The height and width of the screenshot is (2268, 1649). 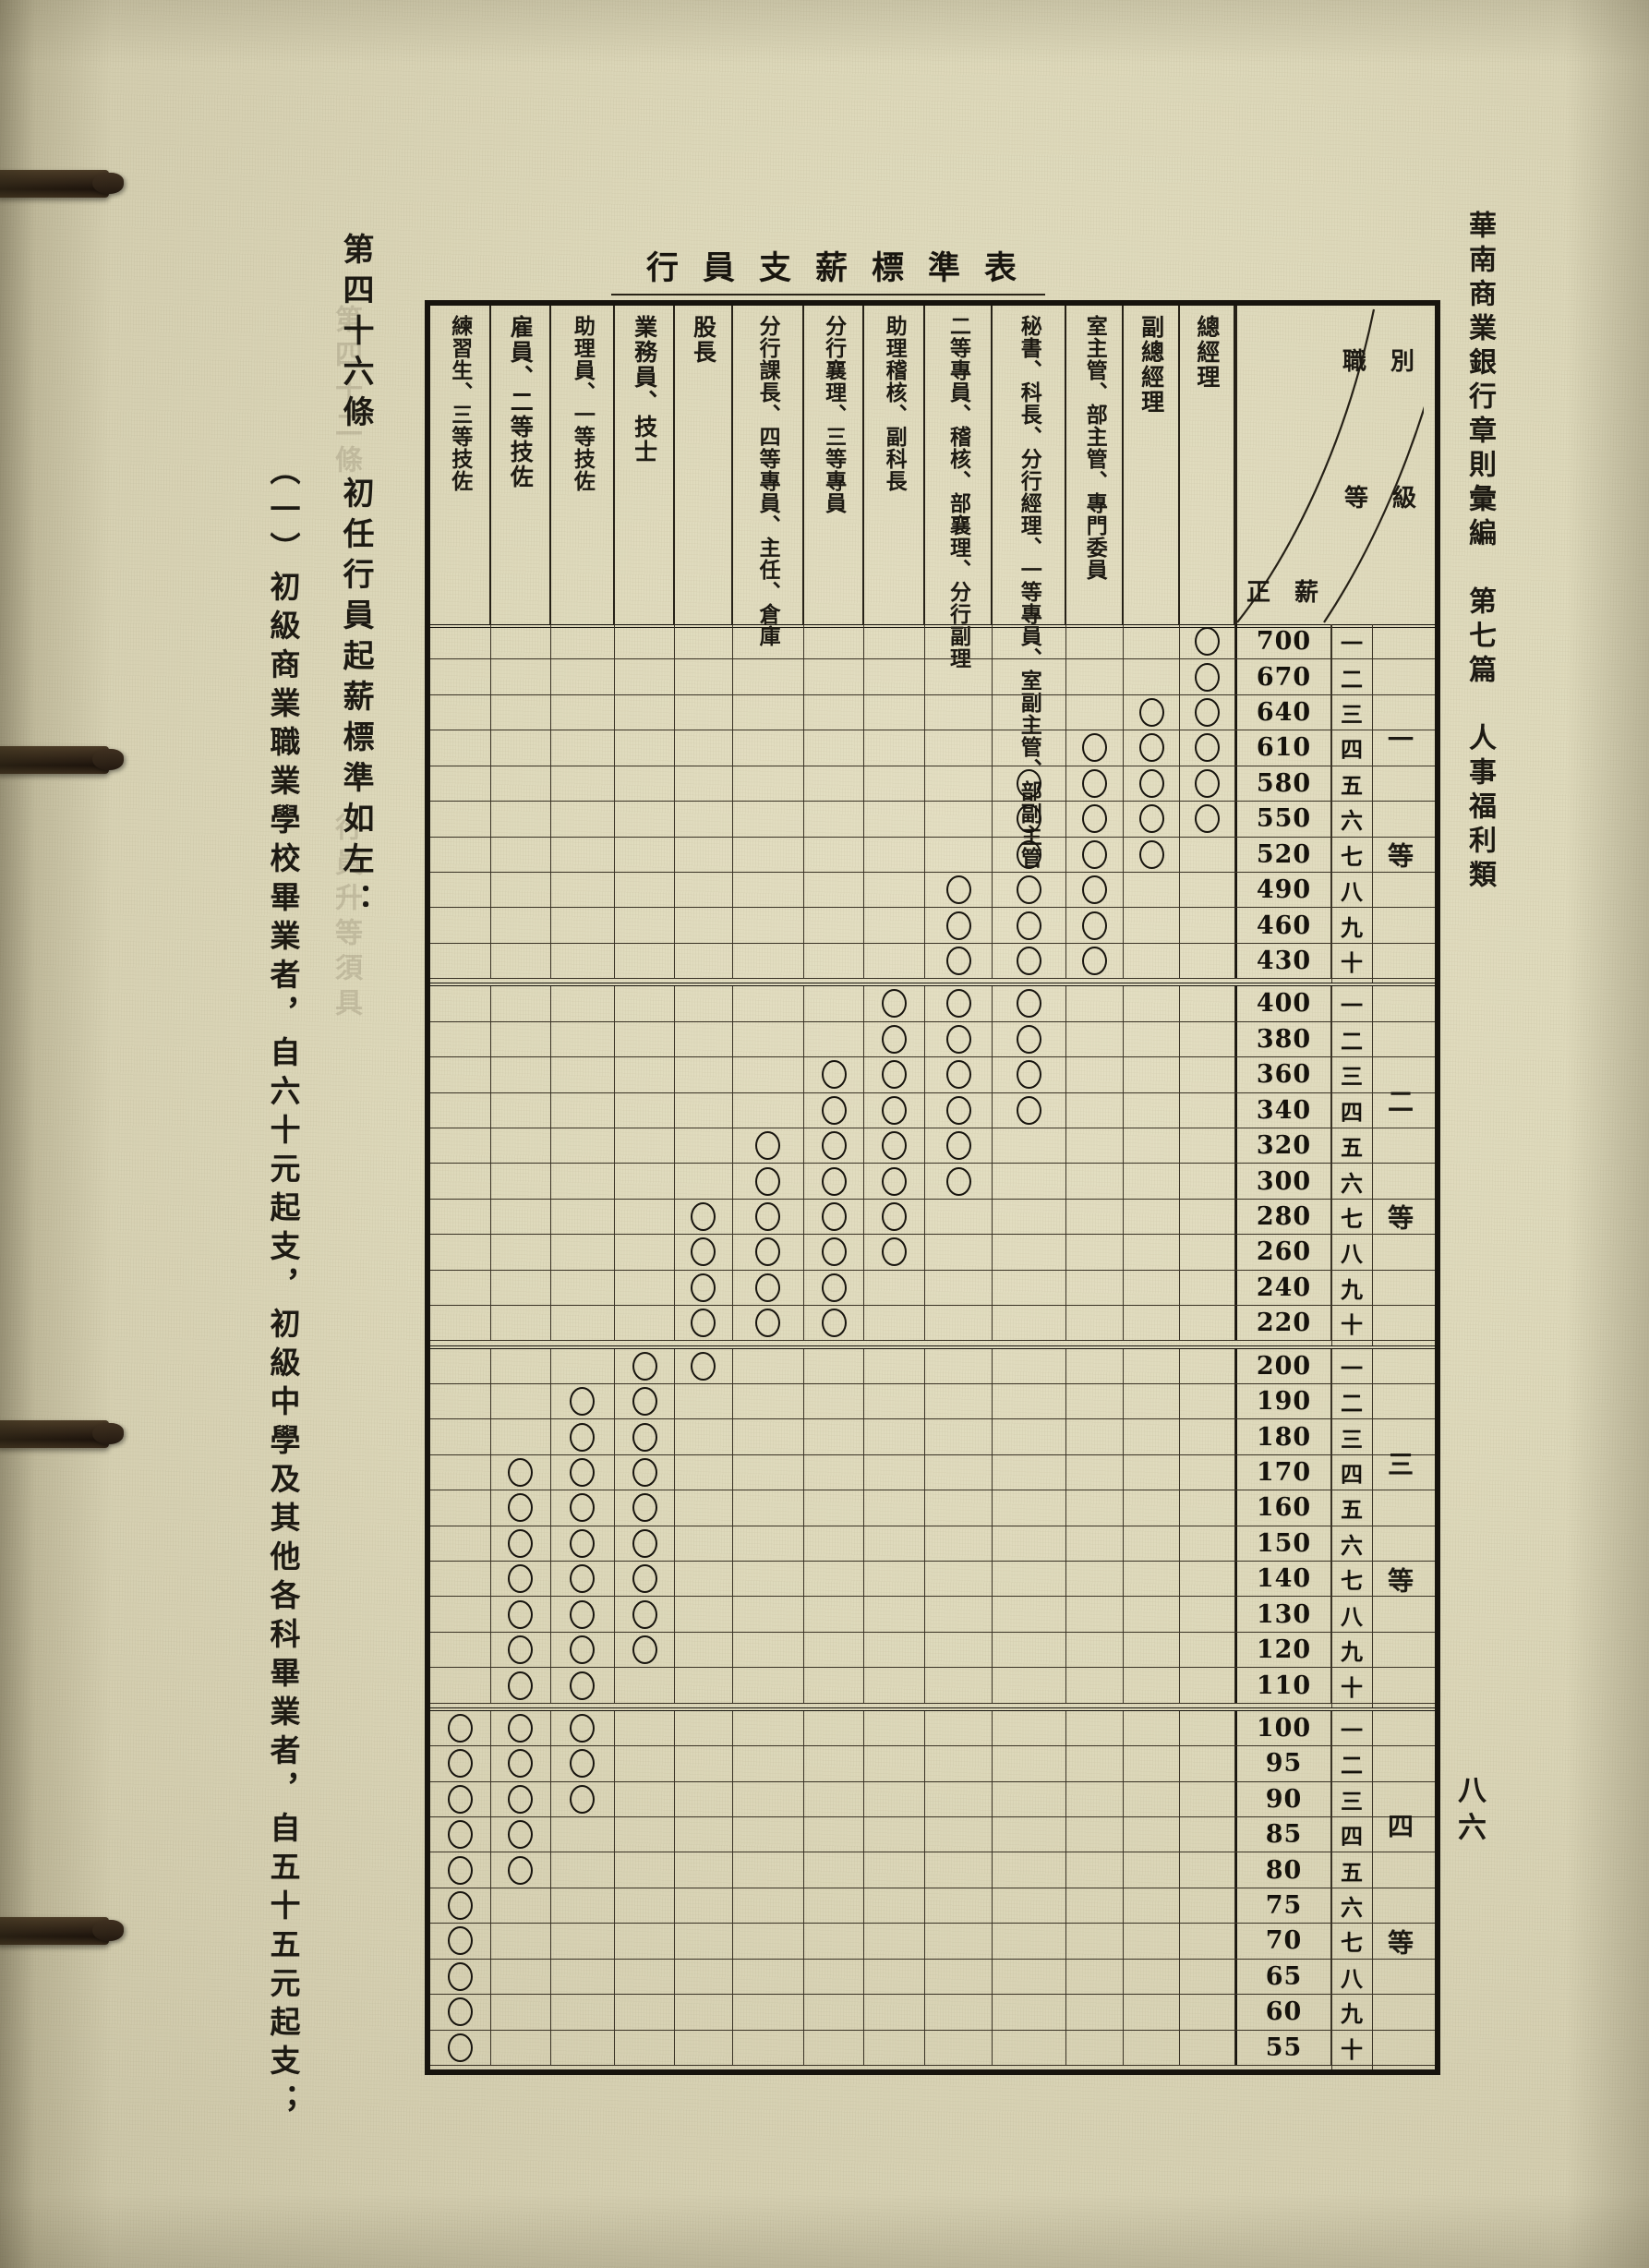 I want to click on binding-thread, so click(x=62, y=184).